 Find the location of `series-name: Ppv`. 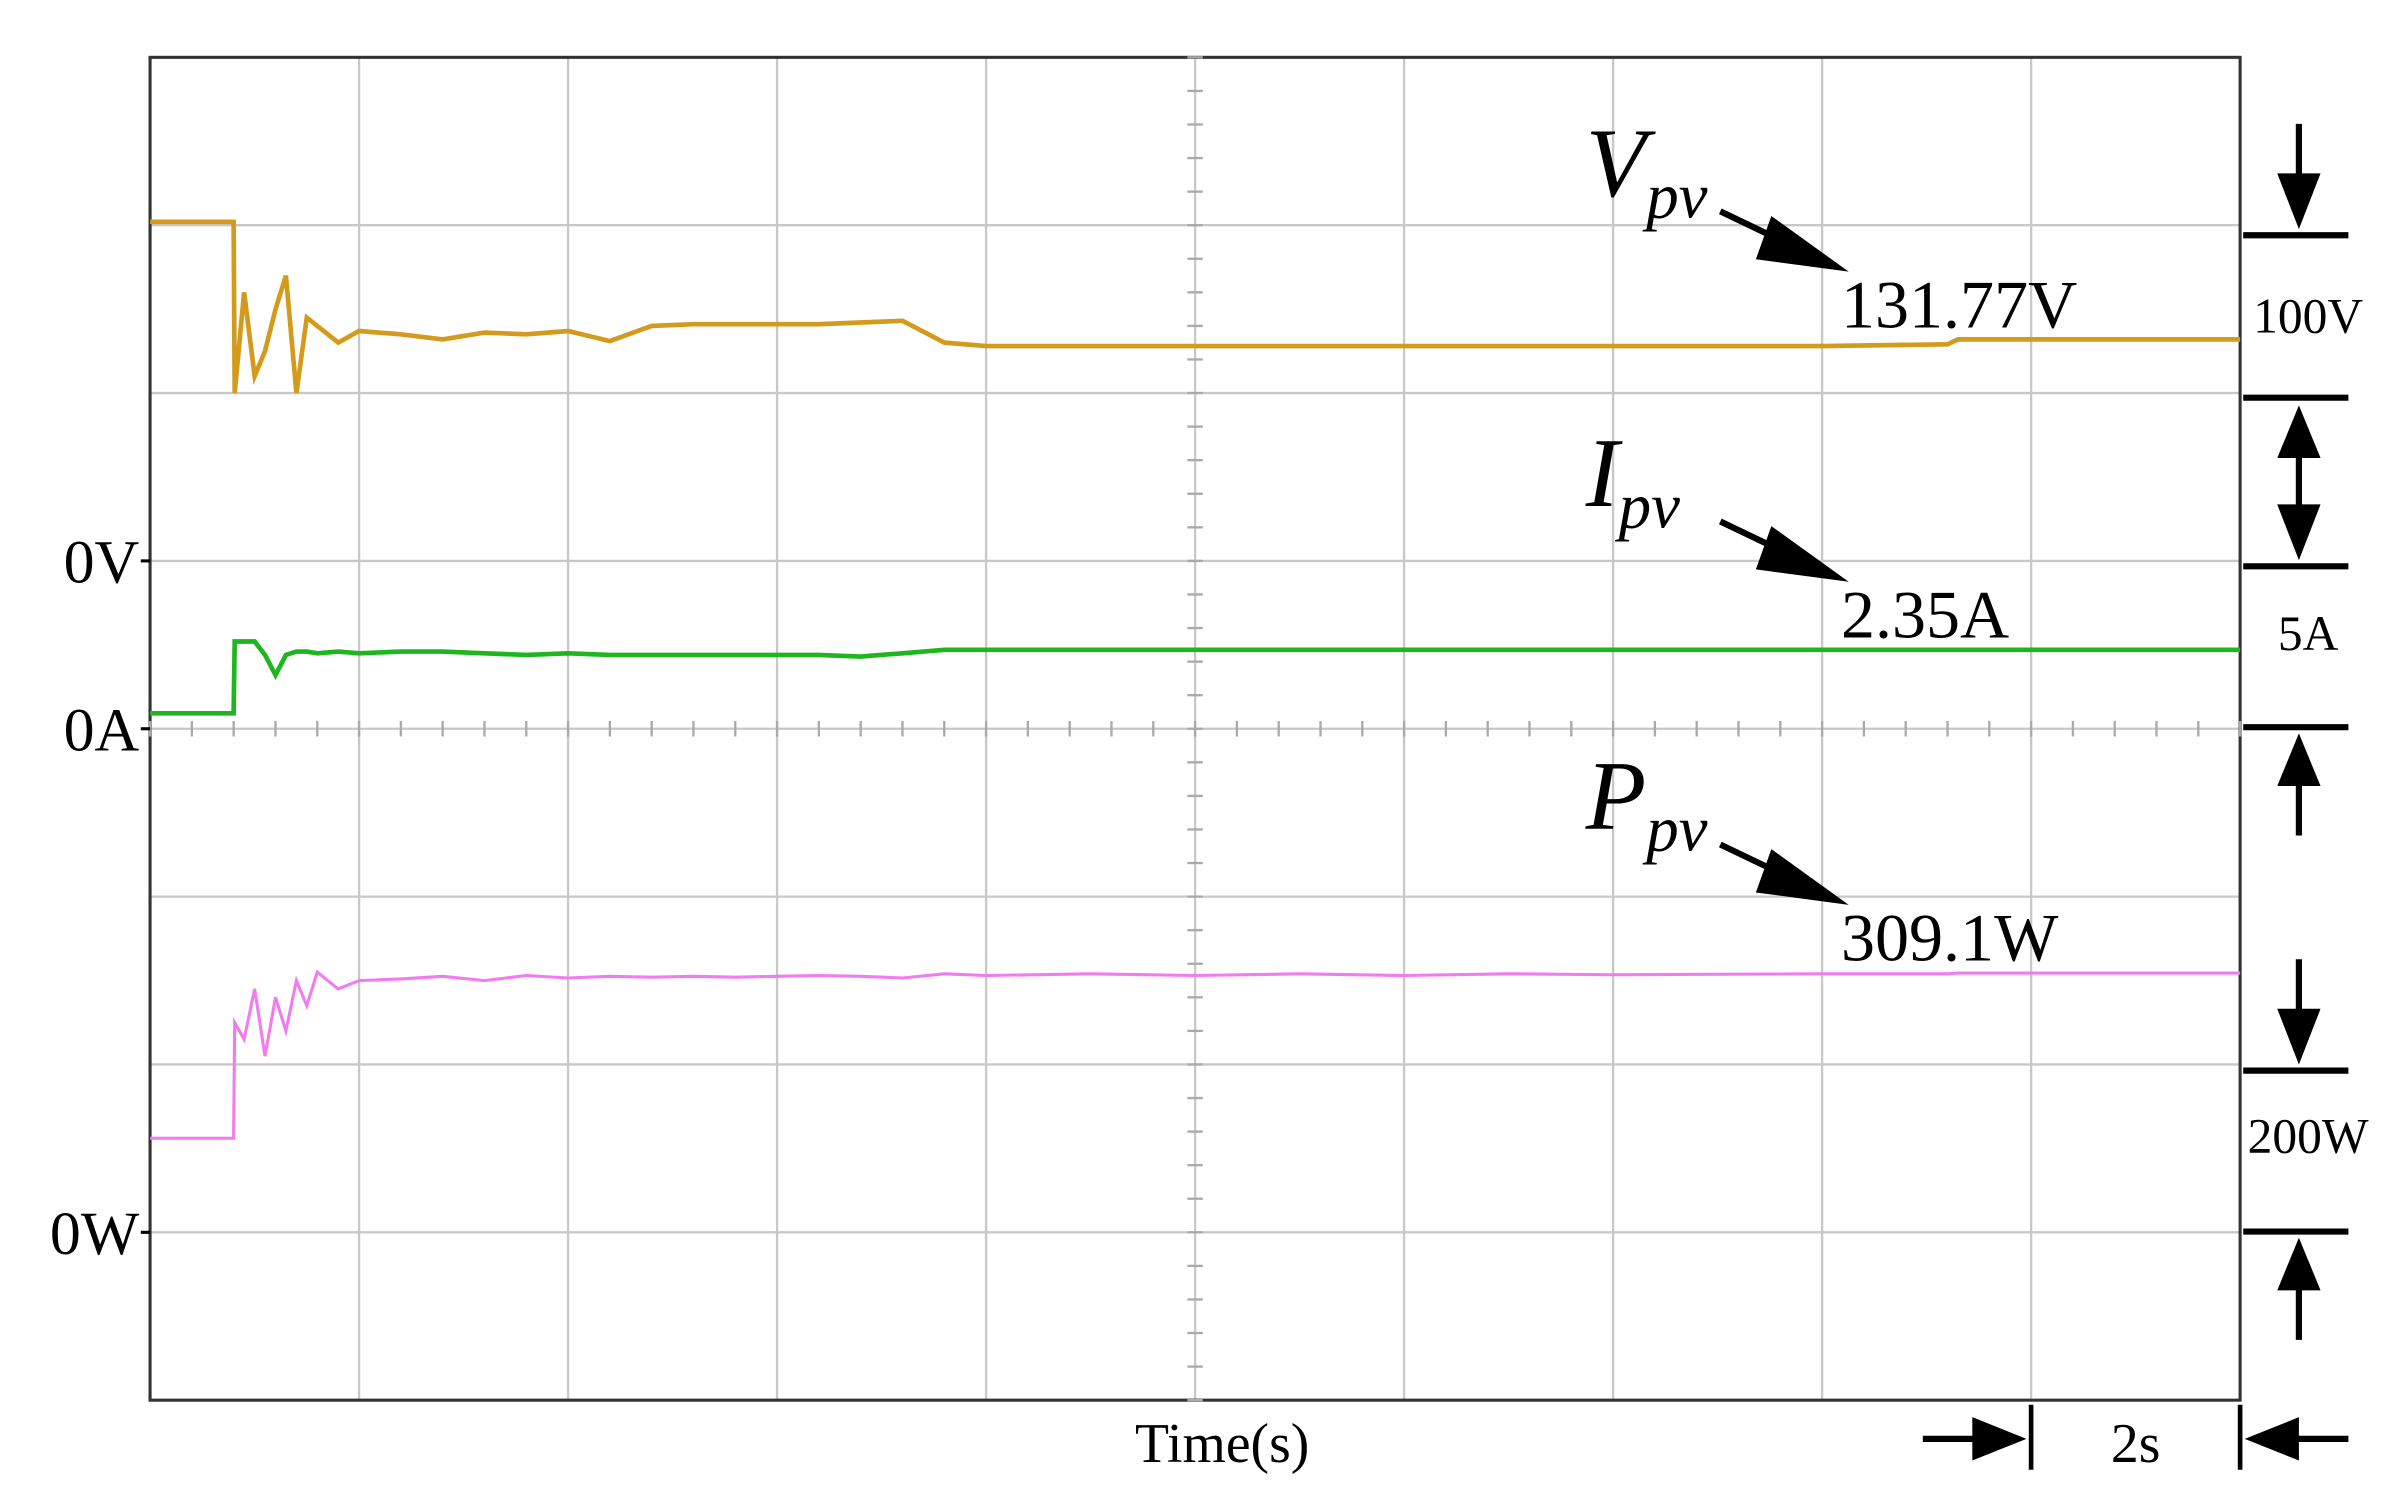

series-name: Ppv is located at coordinates (1646, 804).